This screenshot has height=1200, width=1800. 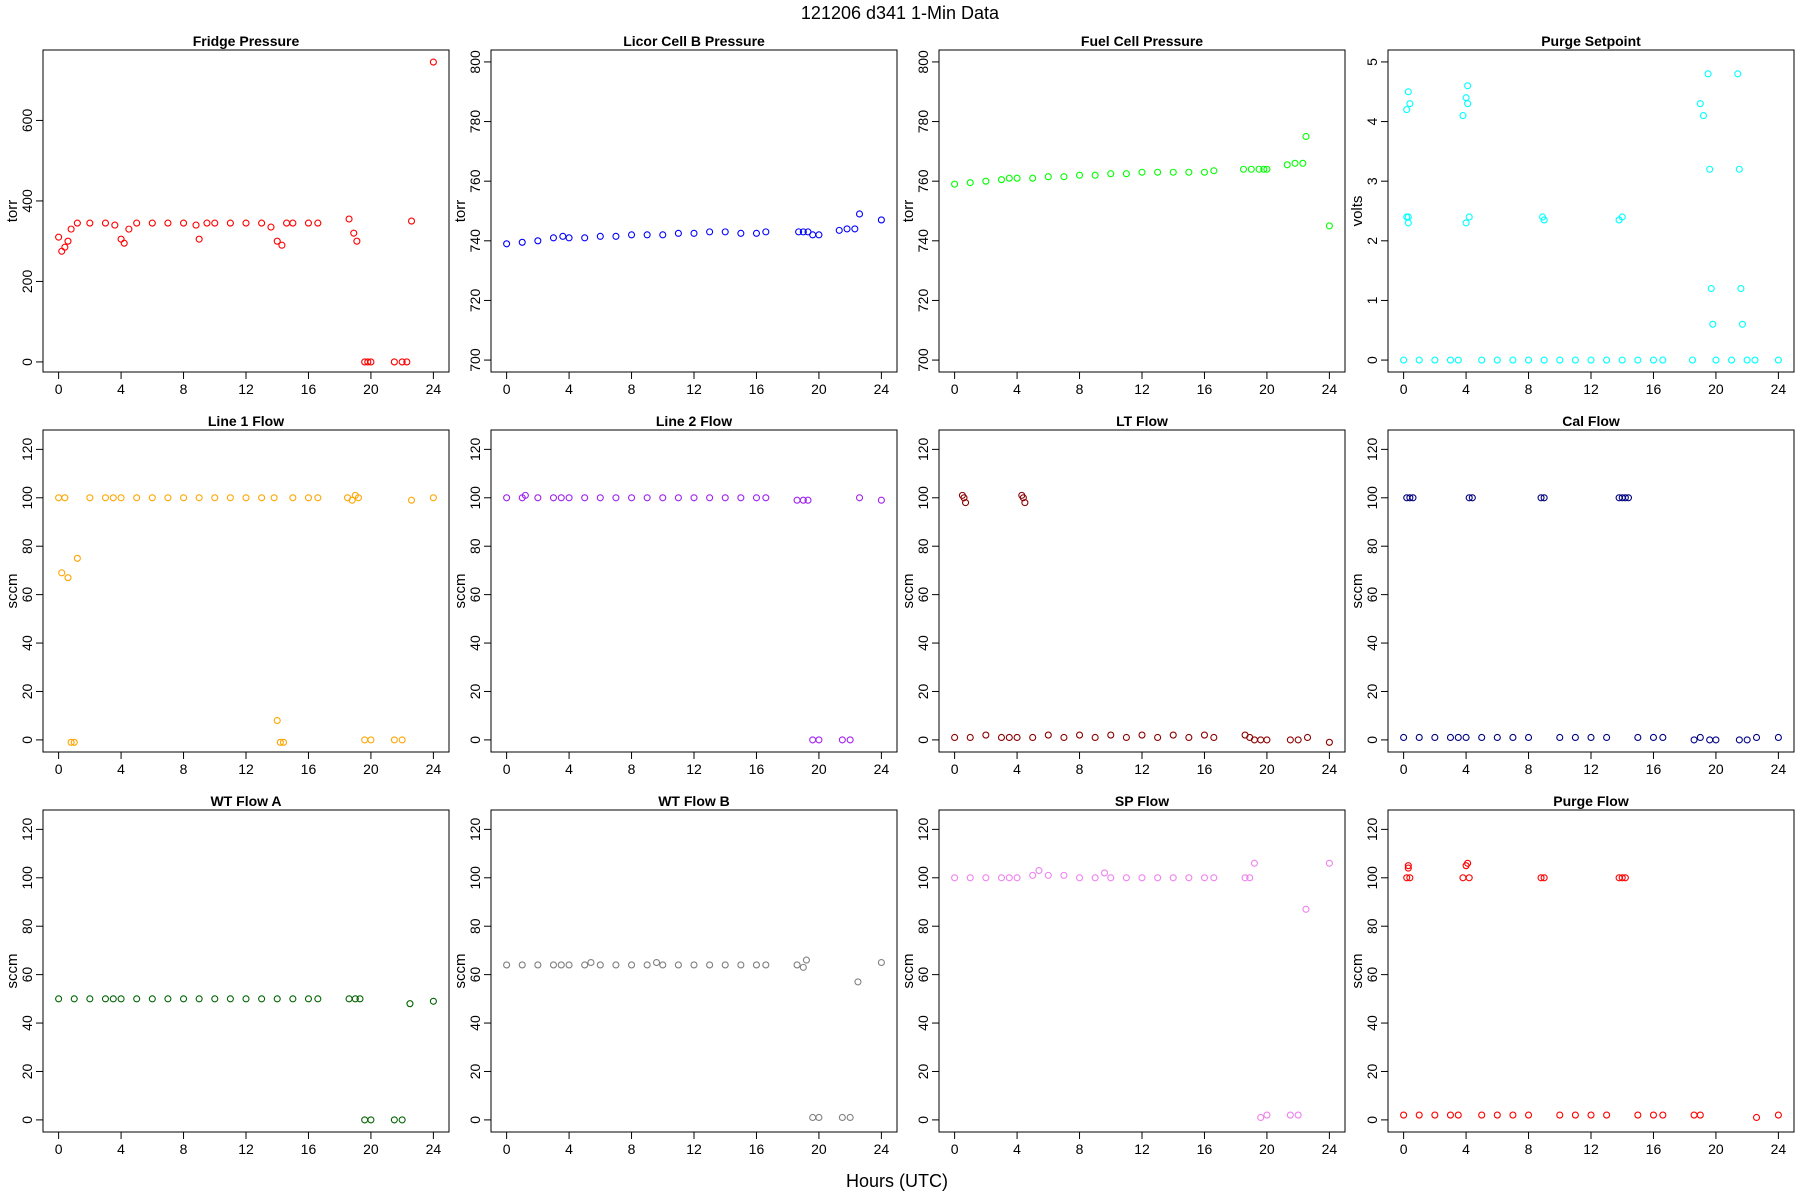 What do you see at coordinates (1267, 1149) in the screenshot?
I see `x-tick-label: 20` at bounding box center [1267, 1149].